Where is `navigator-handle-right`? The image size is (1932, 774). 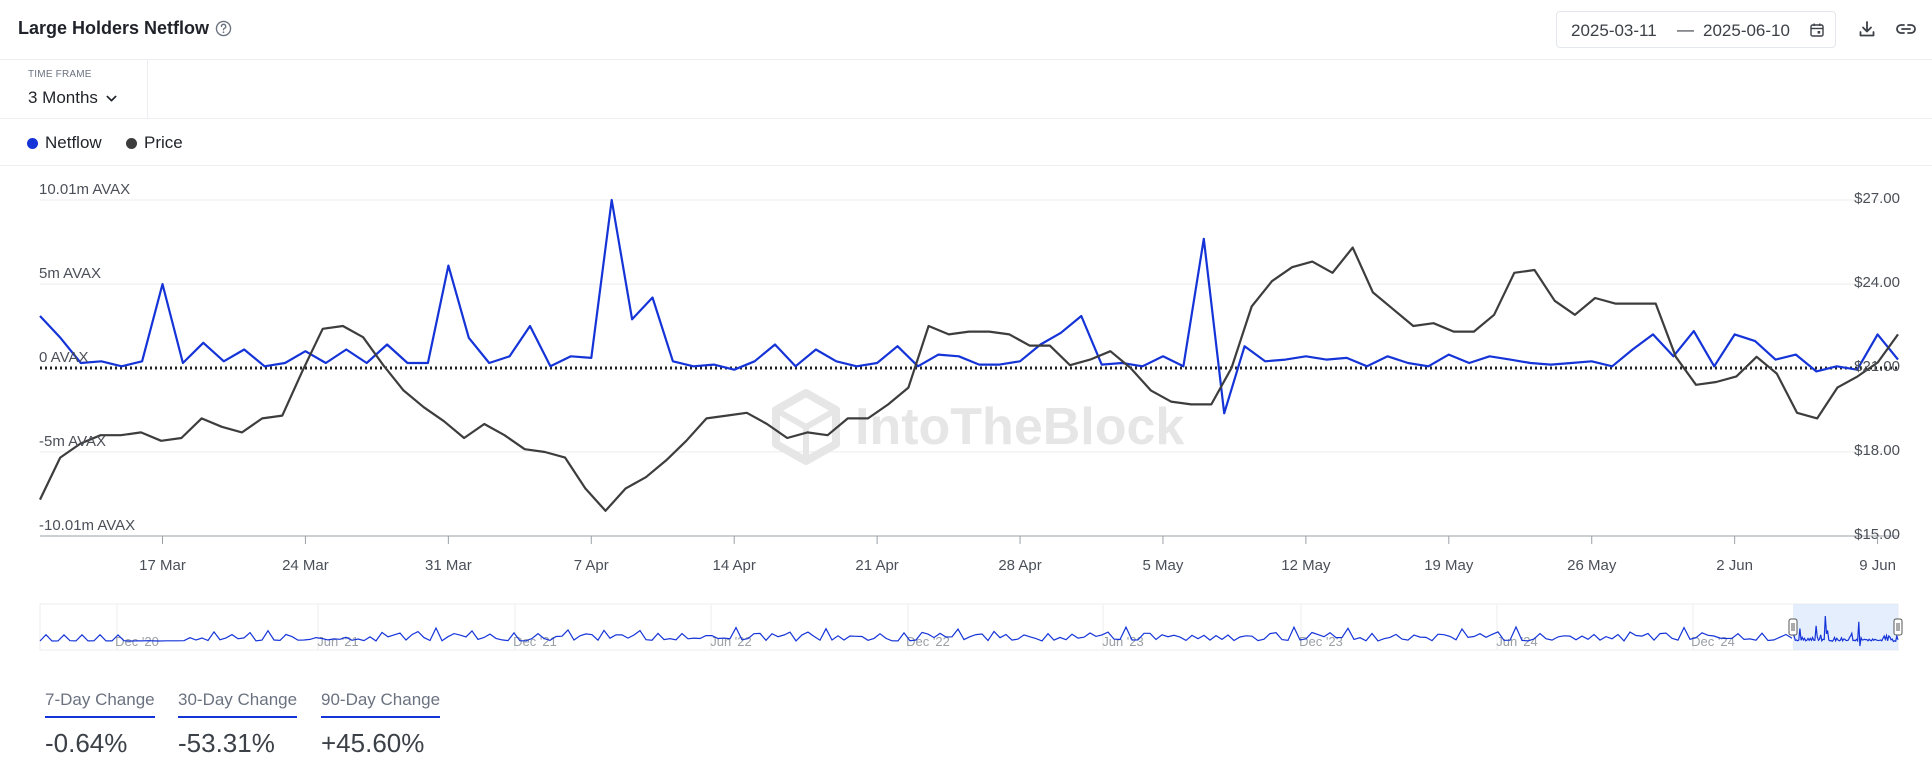 navigator-handle-right is located at coordinates (1898, 627).